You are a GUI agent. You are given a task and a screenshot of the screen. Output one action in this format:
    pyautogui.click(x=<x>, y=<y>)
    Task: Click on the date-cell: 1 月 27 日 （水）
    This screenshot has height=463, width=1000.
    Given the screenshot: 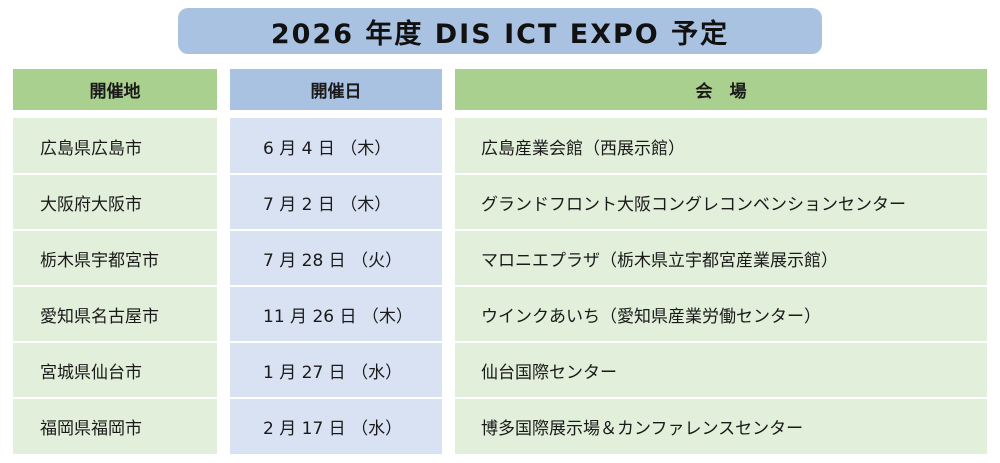 What is the action you would take?
    pyautogui.click(x=333, y=372)
    